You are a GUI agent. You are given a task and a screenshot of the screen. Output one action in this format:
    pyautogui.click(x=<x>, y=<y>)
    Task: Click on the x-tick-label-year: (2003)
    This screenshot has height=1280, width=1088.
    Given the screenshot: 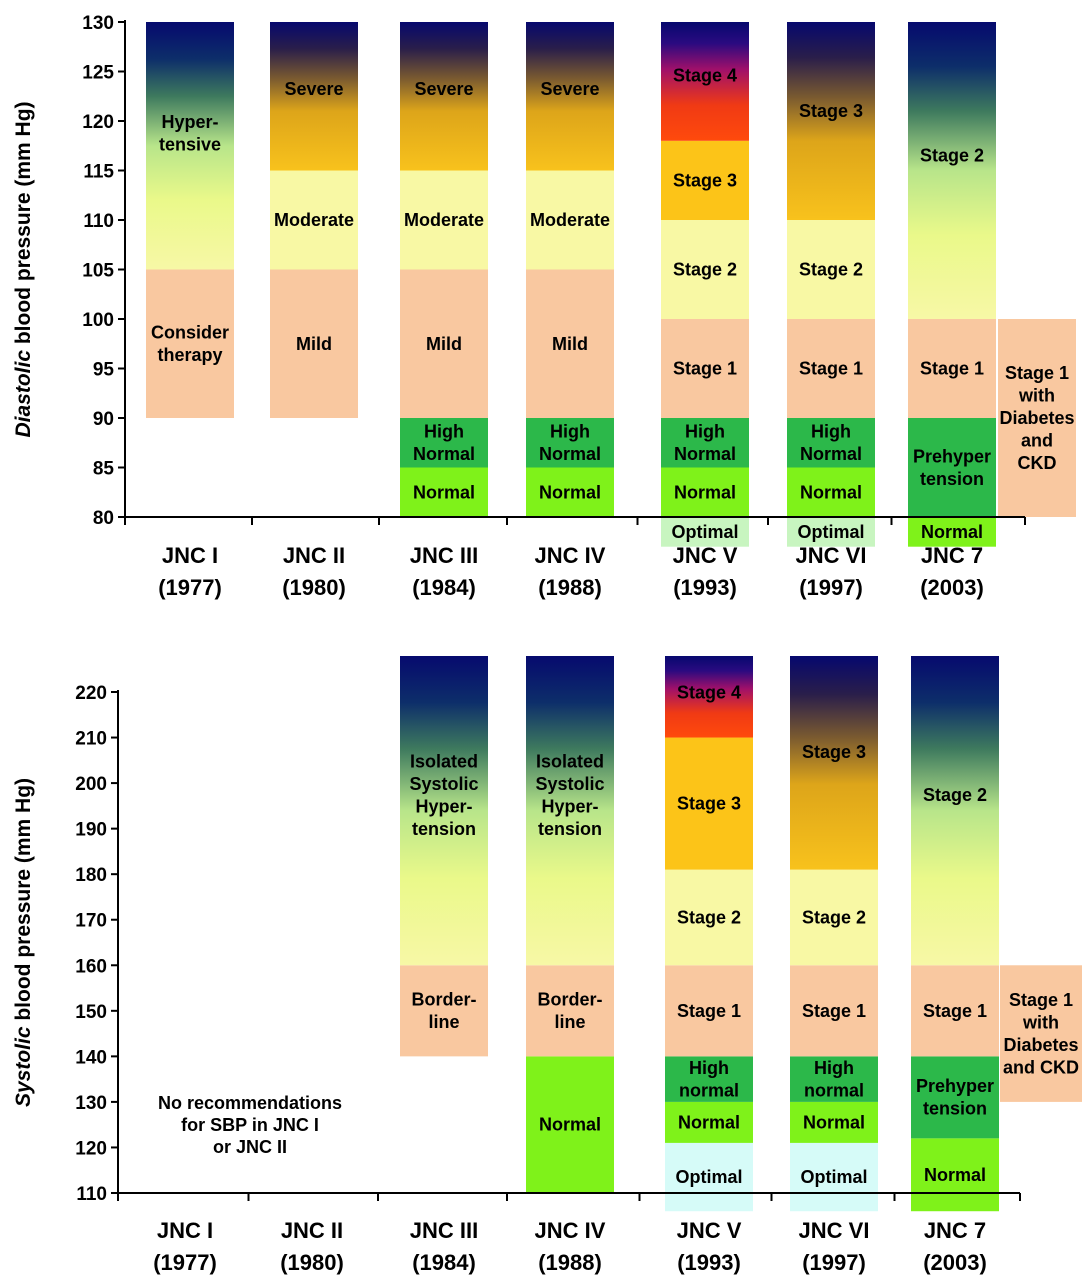 What is the action you would take?
    pyautogui.click(x=952, y=587)
    